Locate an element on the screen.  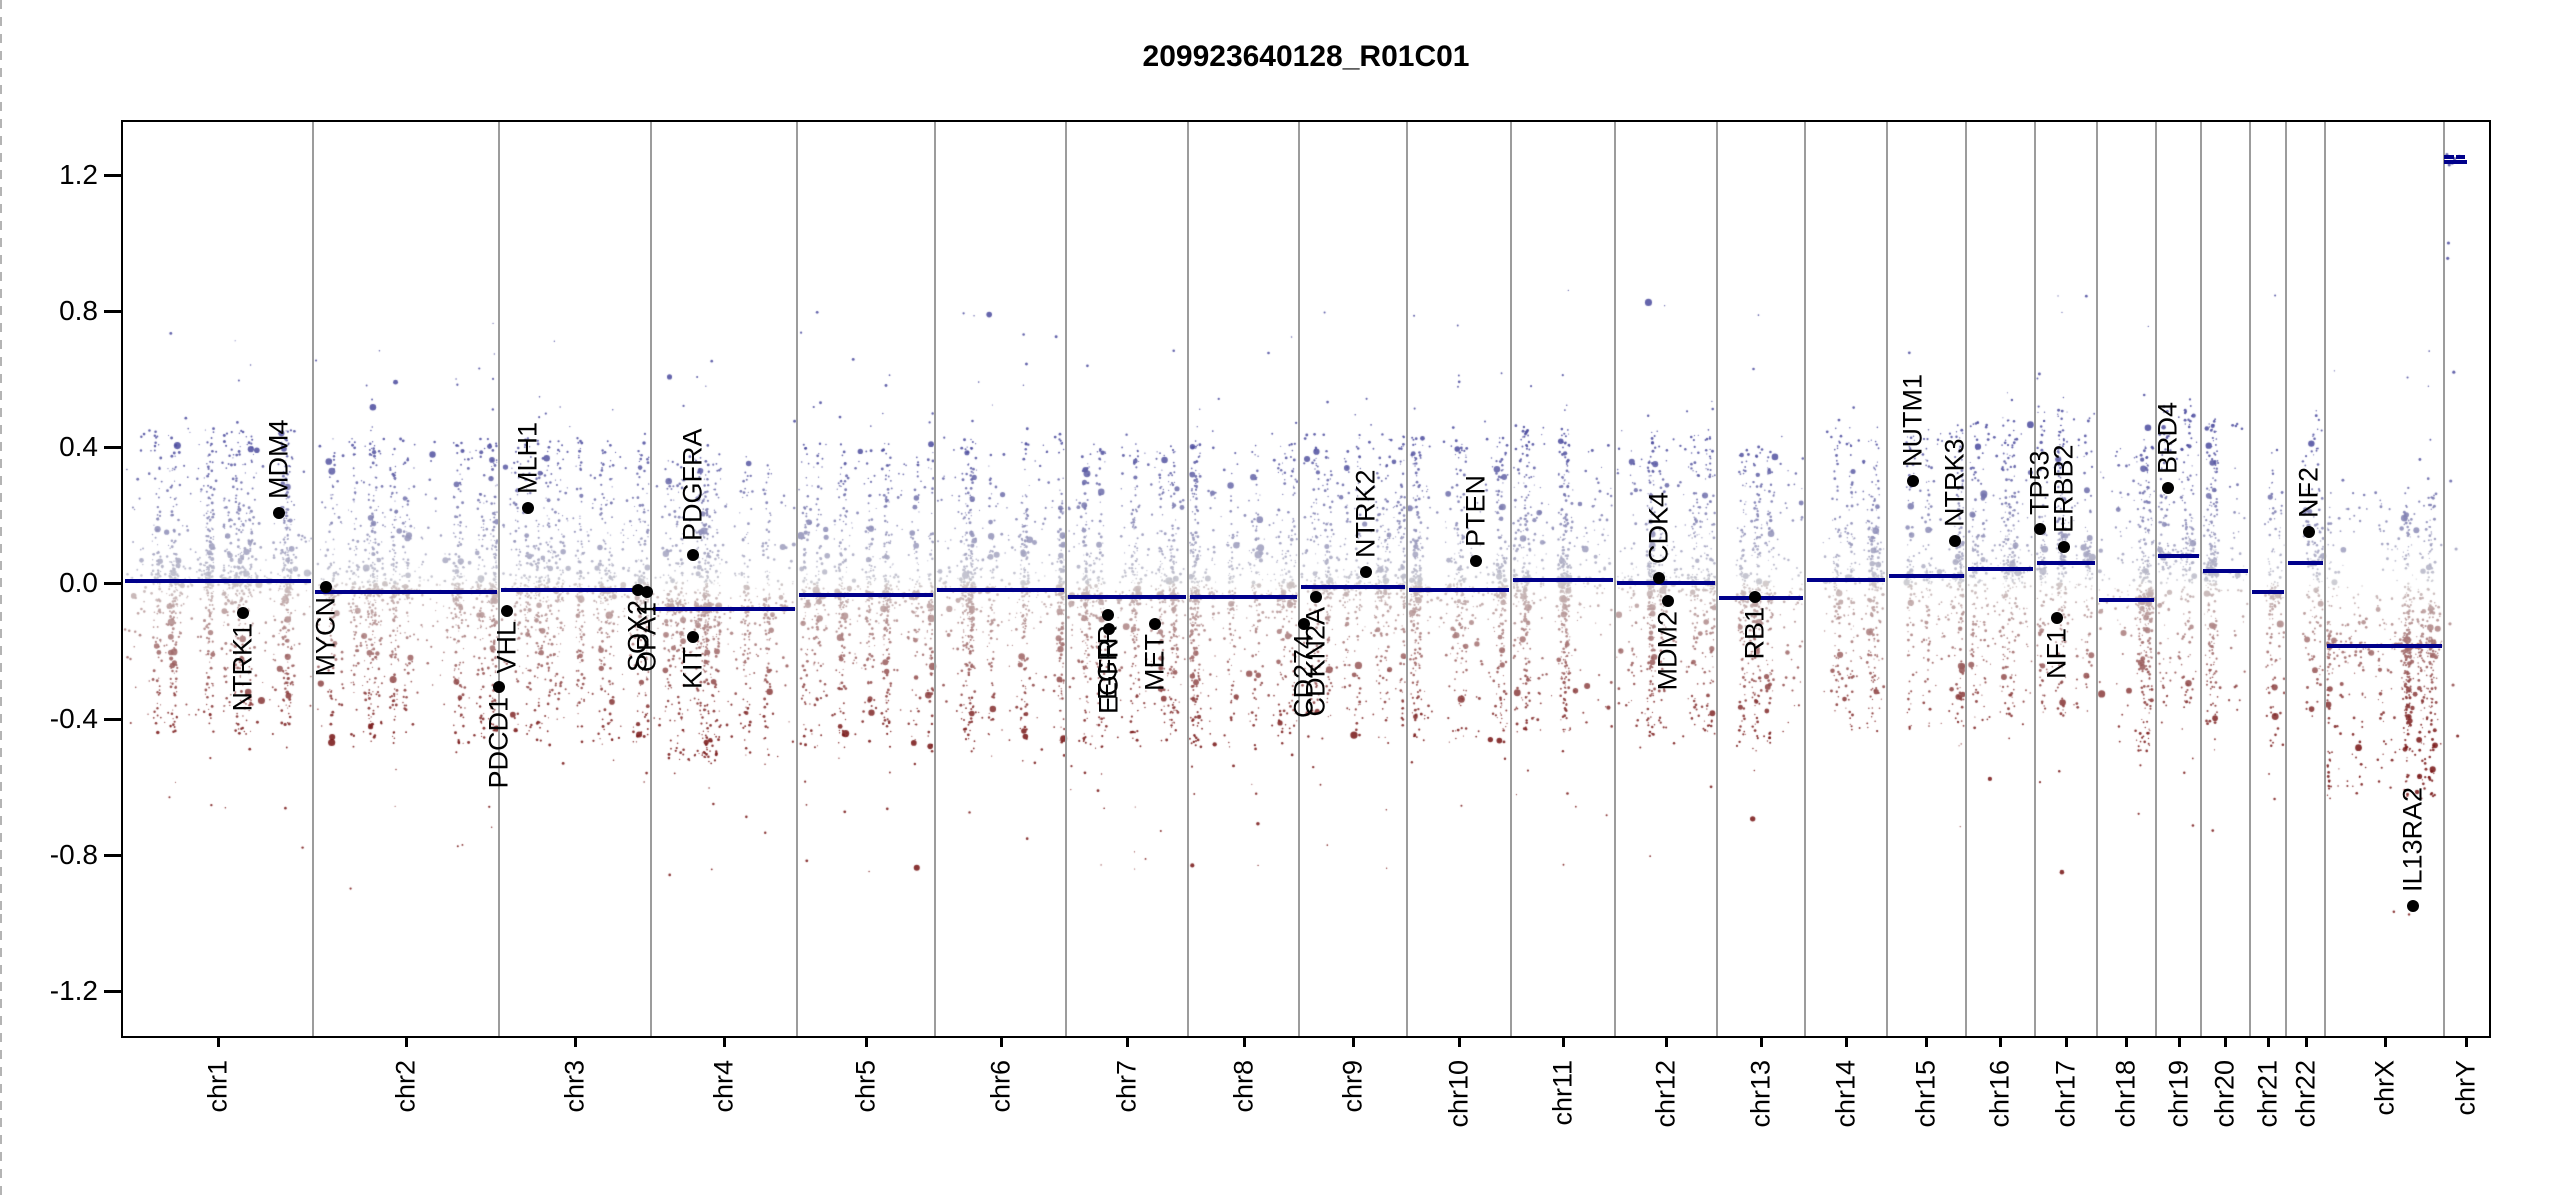
gene-label-IL13RA2: IL13RA2 is located at coordinates (2412, 839).